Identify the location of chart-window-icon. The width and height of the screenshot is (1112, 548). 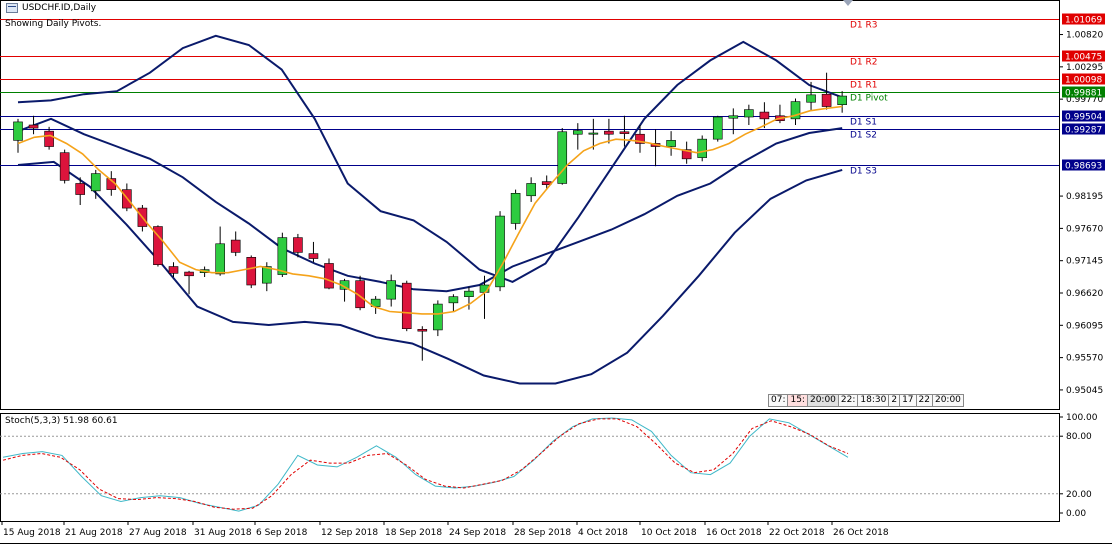
(12, 8).